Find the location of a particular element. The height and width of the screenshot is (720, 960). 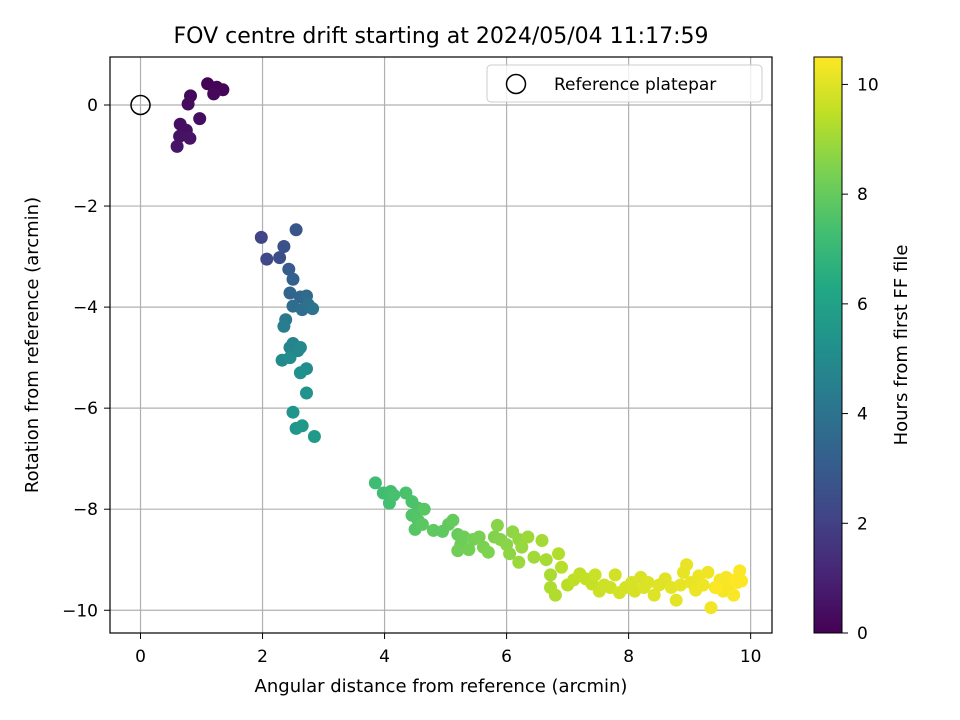

y-tick-label: −6 is located at coordinates (85, 409).